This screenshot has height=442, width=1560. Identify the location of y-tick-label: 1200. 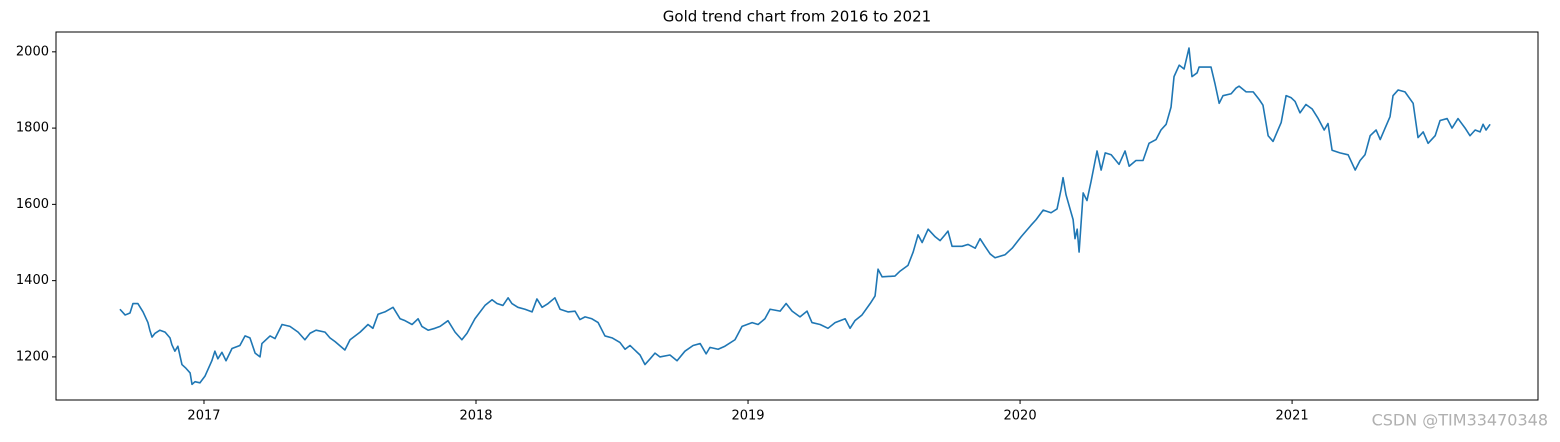
(32, 356).